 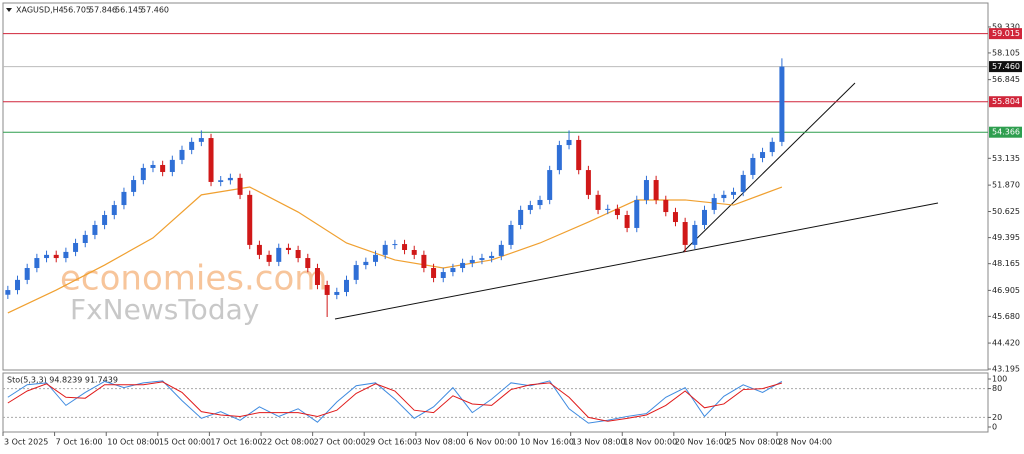 What do you see at coordinates (805, 442) in the screenshot?
I see `x-tick-label: 28 Nov 04:00` at bounding box center [805, 442].